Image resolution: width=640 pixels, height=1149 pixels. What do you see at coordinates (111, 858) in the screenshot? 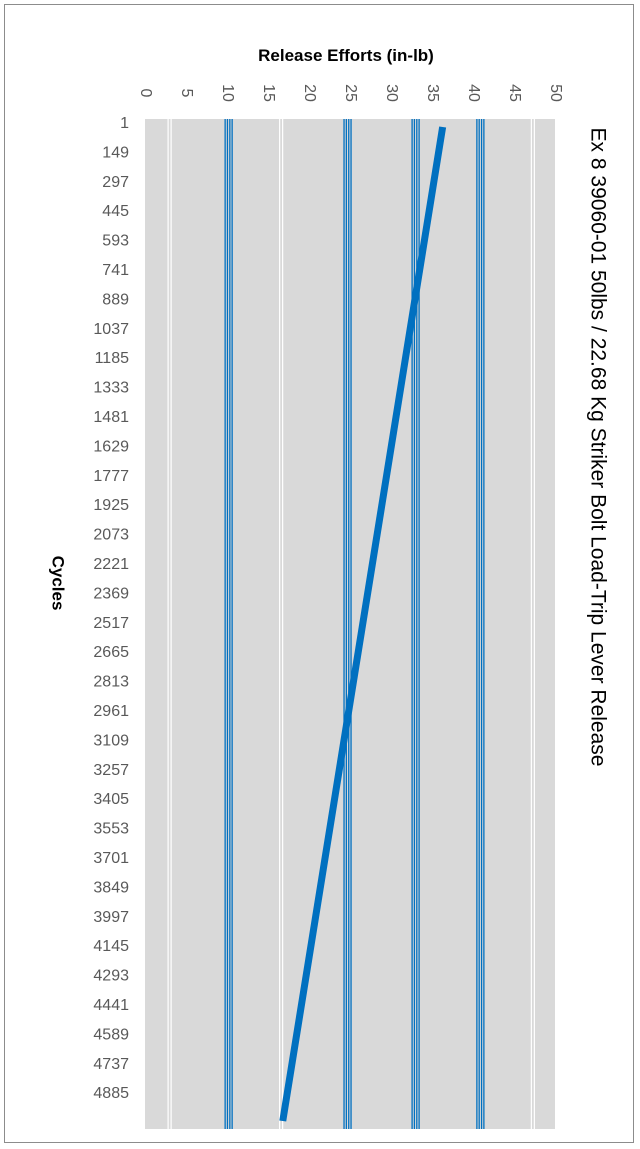
I see `category-tick-label: 3701` at bounding box center [111, 858].